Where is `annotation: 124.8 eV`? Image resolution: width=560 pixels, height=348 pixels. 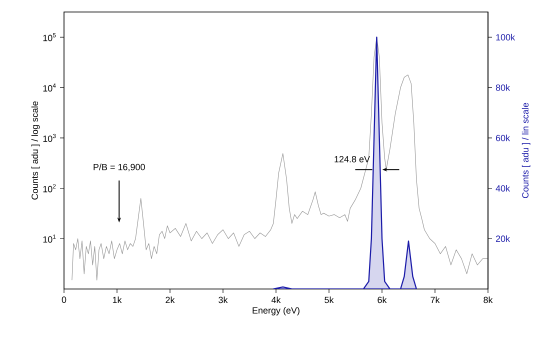
annotation: 124.8 eV is located at coordinates (352, 159).